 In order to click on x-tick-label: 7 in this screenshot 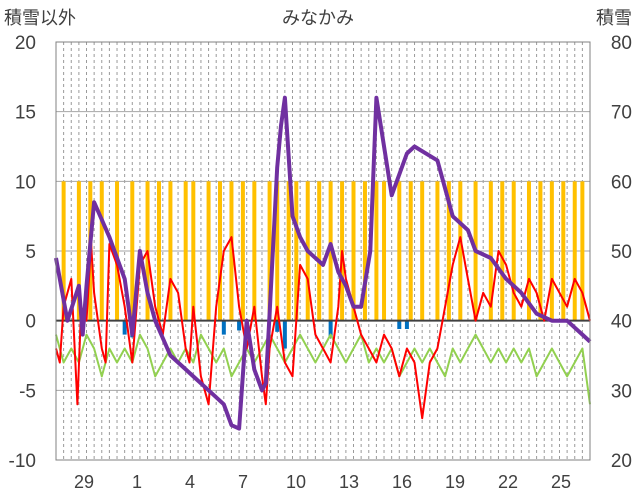, I will do `click(243, 482)`.